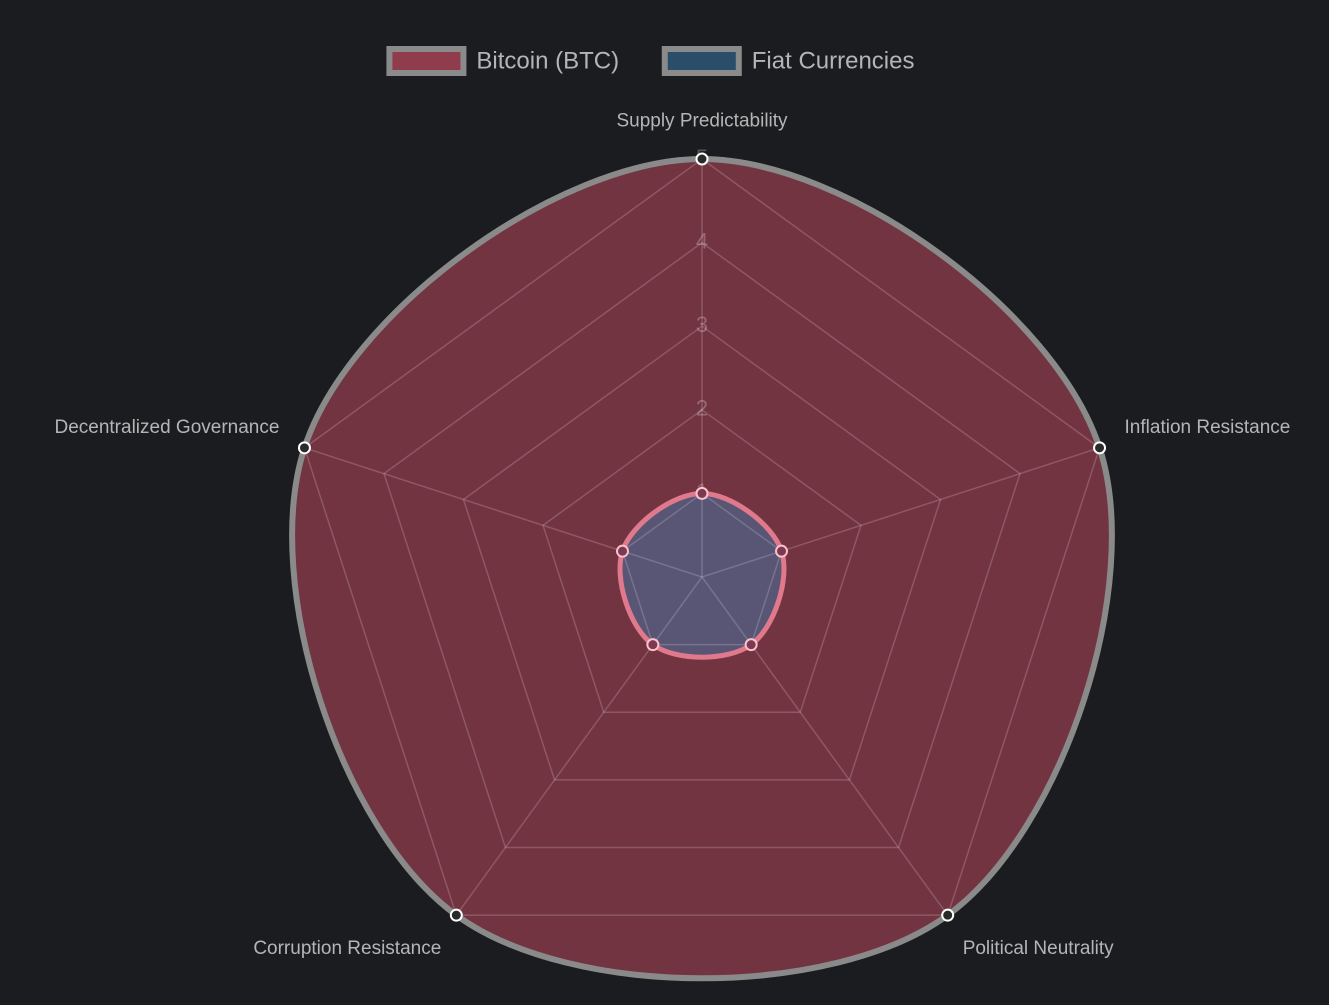  Describe the element at coordinates (547, 60) in the screenshot. I see `legend-label: Bitcoin (BTC)` at that location.